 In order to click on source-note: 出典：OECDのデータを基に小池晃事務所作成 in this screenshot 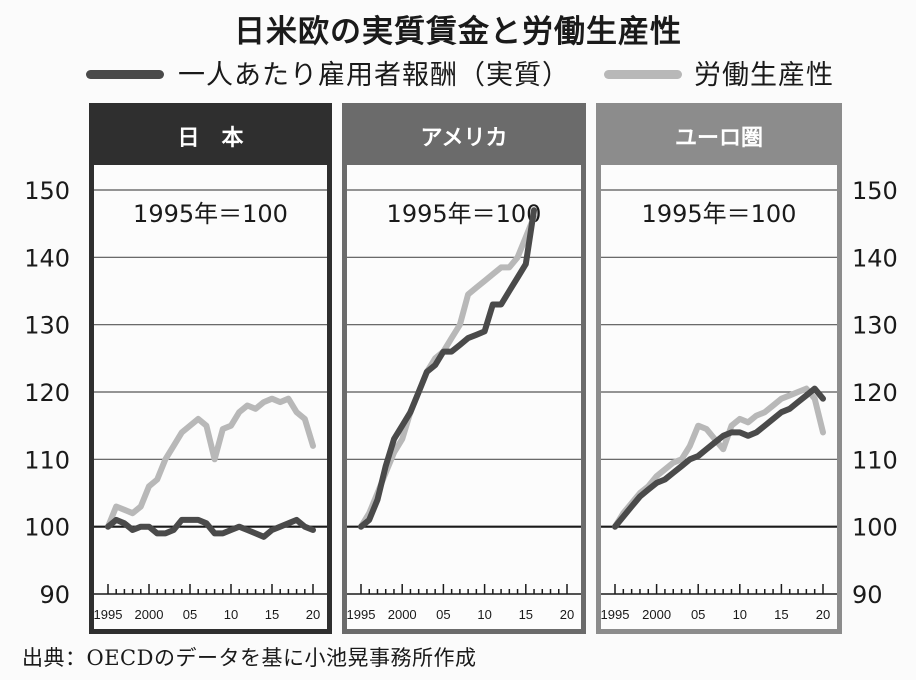, I will do `click(249, 658)`.